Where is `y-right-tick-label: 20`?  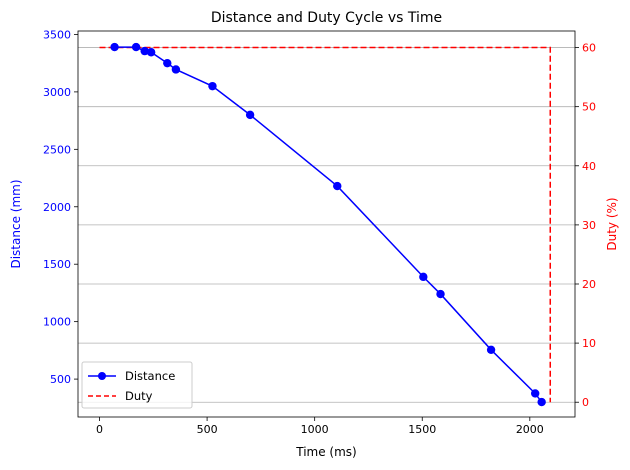
y-right-tick-label: 20 is located at coordinates (589, 284).